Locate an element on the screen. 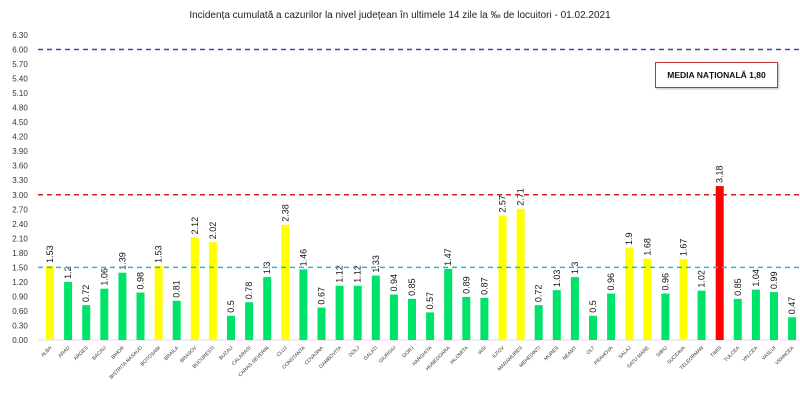  data-label: 2.71 is located at coordinates (521, 197).